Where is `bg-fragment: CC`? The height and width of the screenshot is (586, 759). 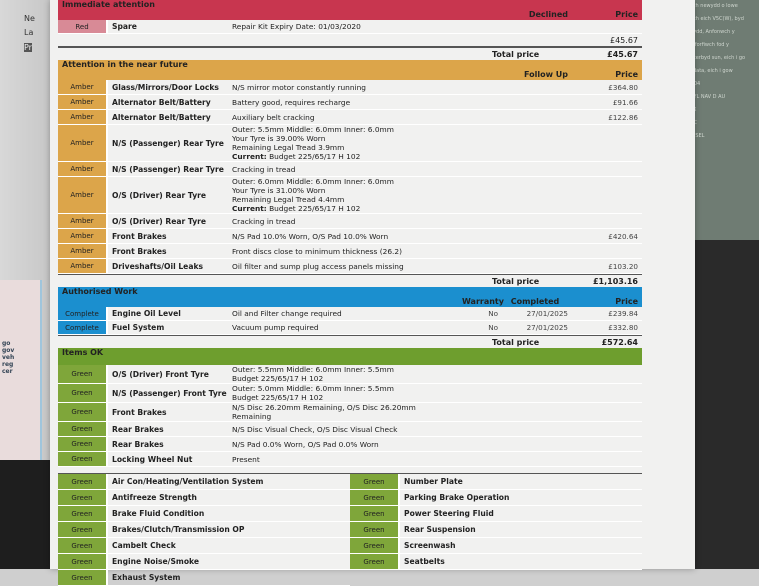 bg-fragment: CC is located at coordinates (722, 123).